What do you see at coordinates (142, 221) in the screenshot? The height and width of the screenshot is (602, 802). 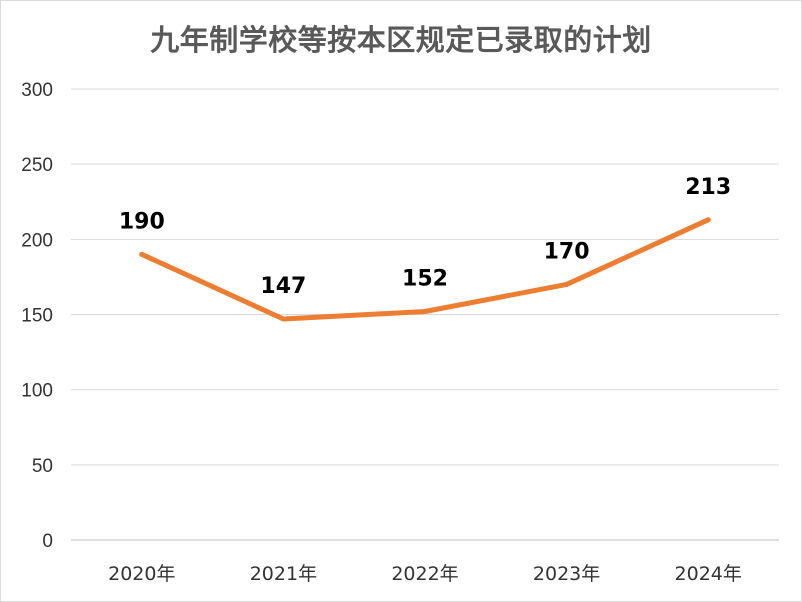 I see `data-label: 190` at bounding box center [142, 221].